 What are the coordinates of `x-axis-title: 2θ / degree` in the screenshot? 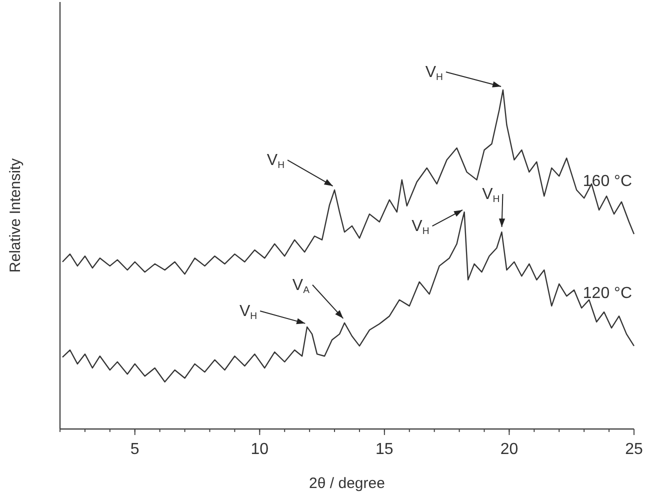 It's located at (347, 483).